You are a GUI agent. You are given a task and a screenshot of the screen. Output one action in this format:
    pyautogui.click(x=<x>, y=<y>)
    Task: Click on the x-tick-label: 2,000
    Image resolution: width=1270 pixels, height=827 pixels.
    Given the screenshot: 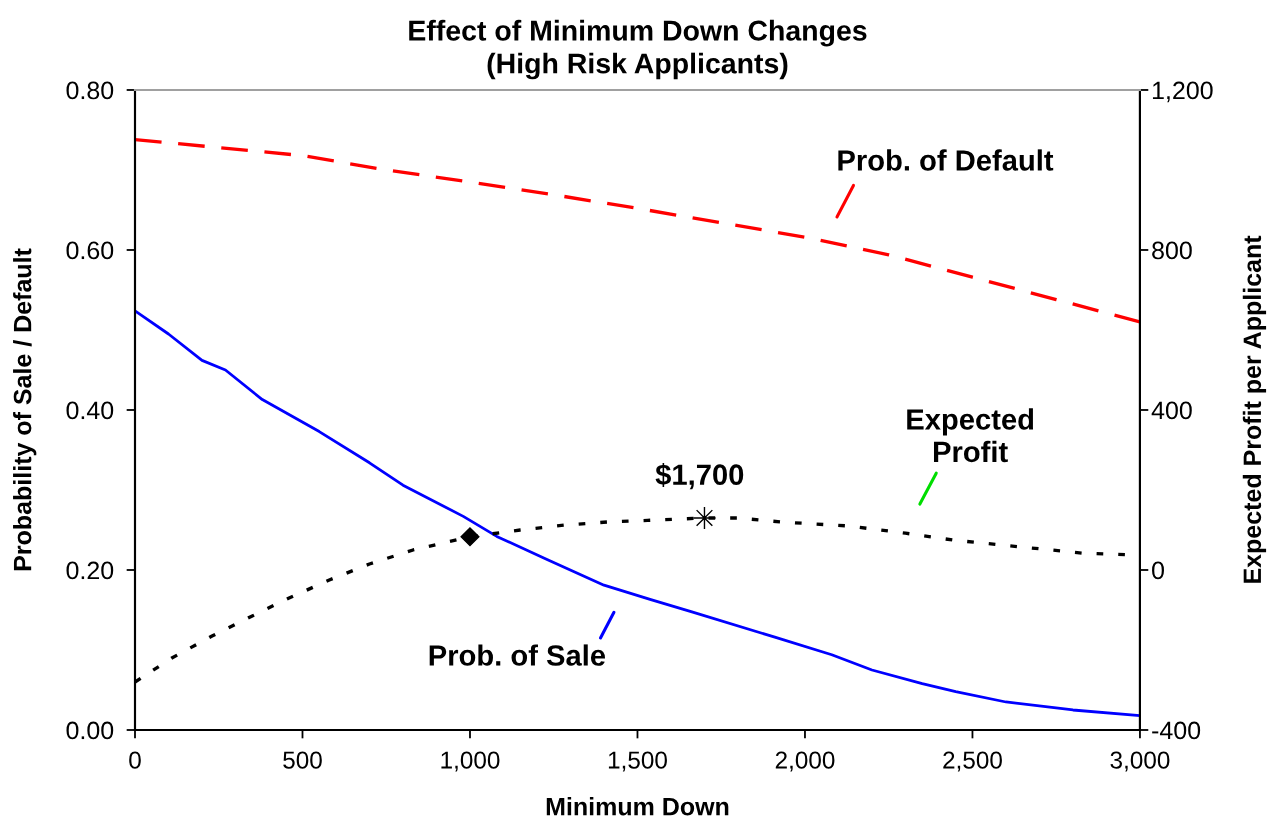 What is the action you would take?
    pyautogui.click(x=805, y=761)
    